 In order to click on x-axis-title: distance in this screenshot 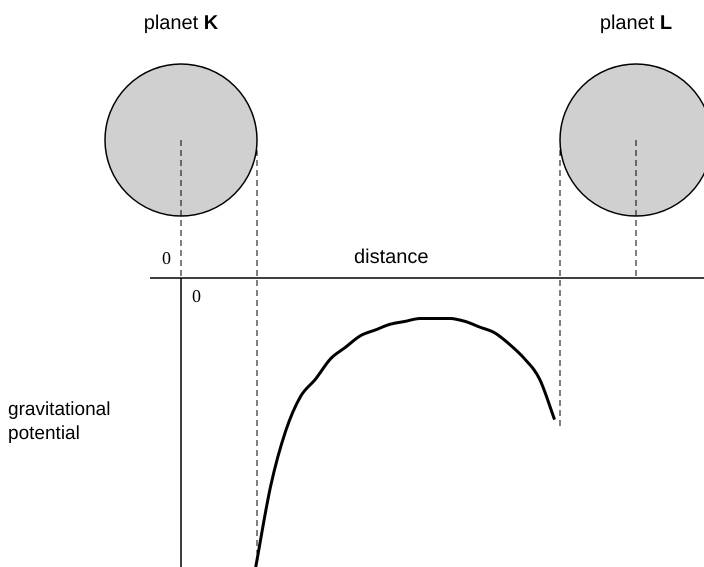, I will do `click(391, 257)`.